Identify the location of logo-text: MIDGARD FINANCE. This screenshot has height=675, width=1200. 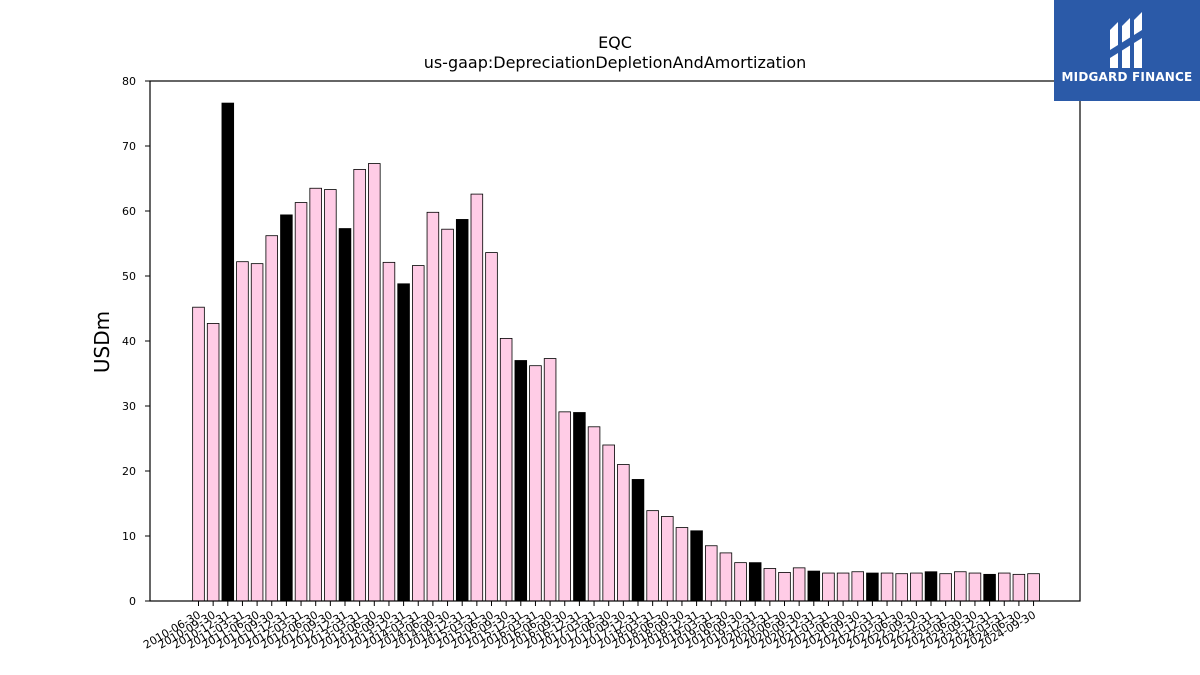
(1127, 77).